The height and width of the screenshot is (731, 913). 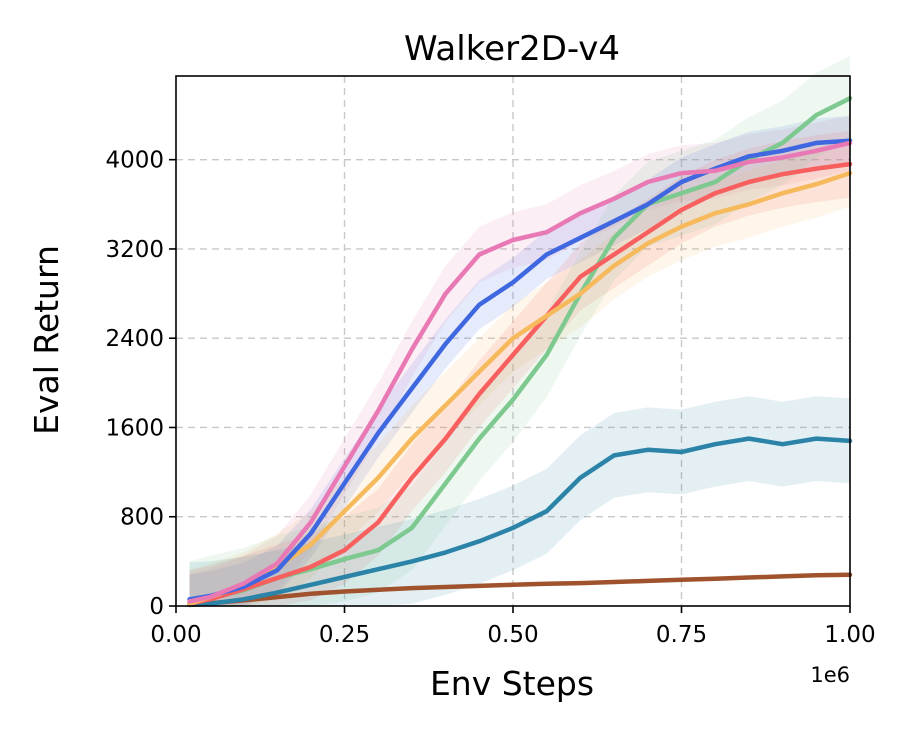 I want to click on y-tick-label: 3200, so click(x=134, y=250).